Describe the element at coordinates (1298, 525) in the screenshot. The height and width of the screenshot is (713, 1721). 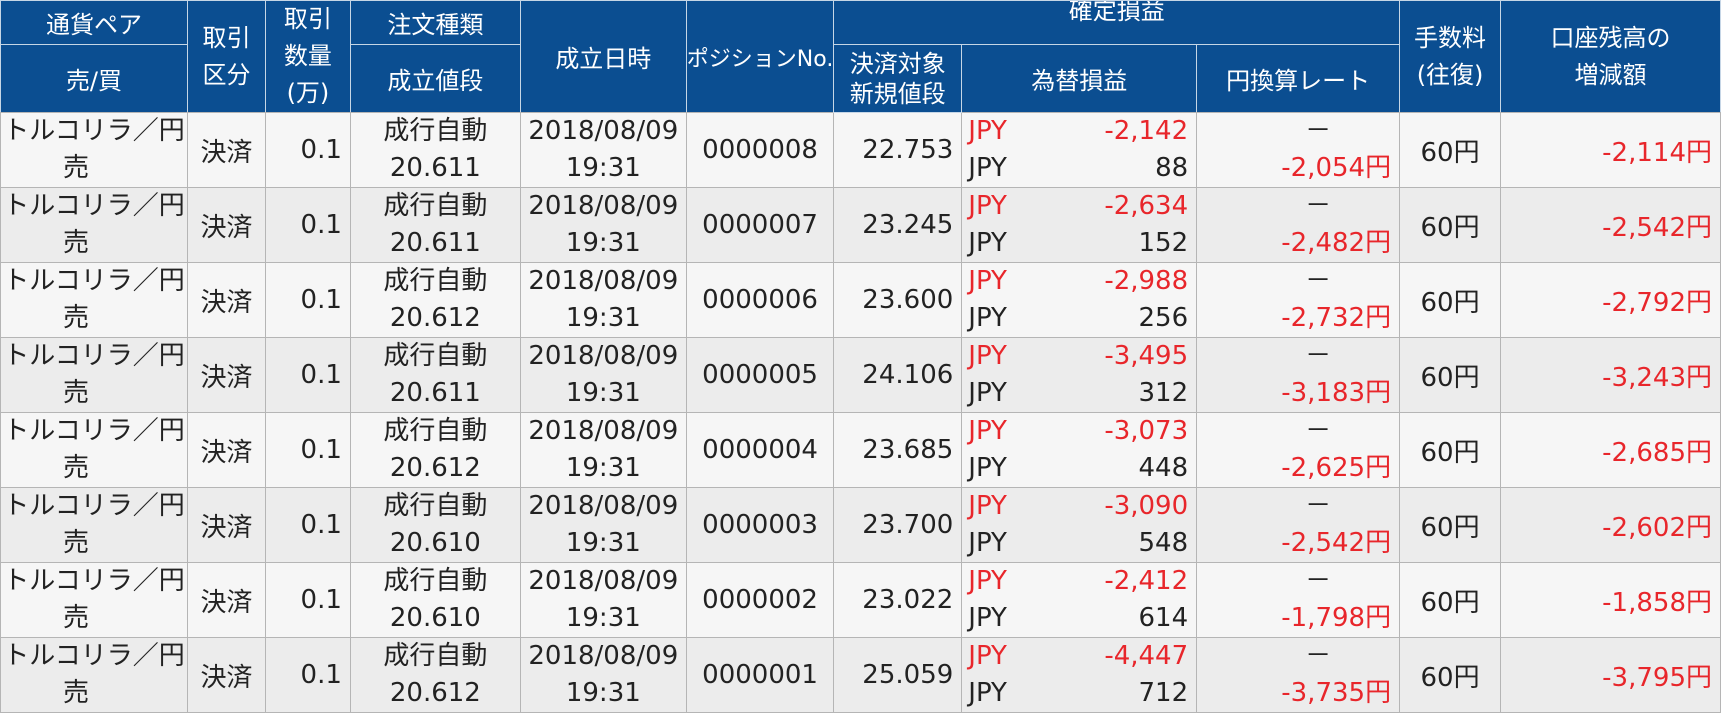
I see `yen-cell: － -2,542円` at that location.